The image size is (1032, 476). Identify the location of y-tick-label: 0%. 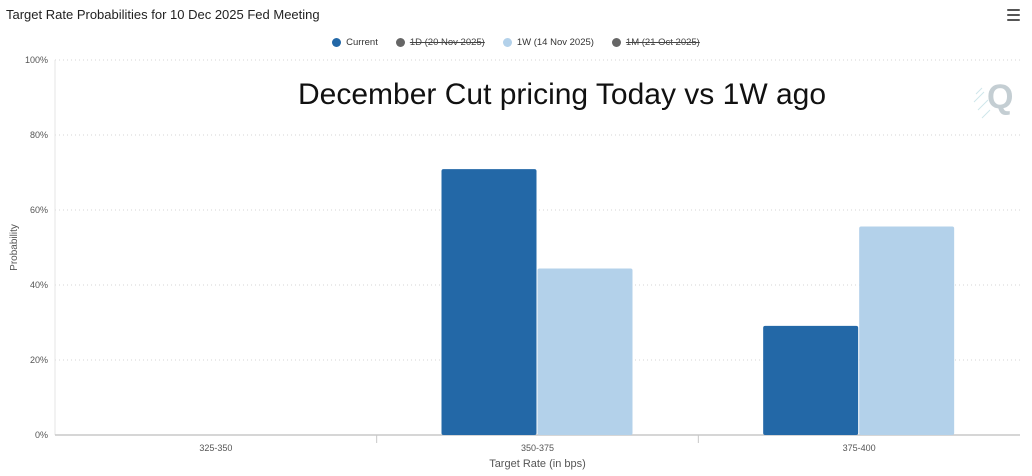
(41, 435).